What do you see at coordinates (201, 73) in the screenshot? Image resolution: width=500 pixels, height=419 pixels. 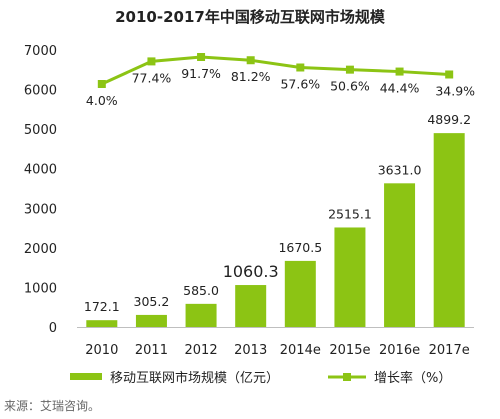 I see `growth-value-label: 91.7%` at bounding box center [201, 73].